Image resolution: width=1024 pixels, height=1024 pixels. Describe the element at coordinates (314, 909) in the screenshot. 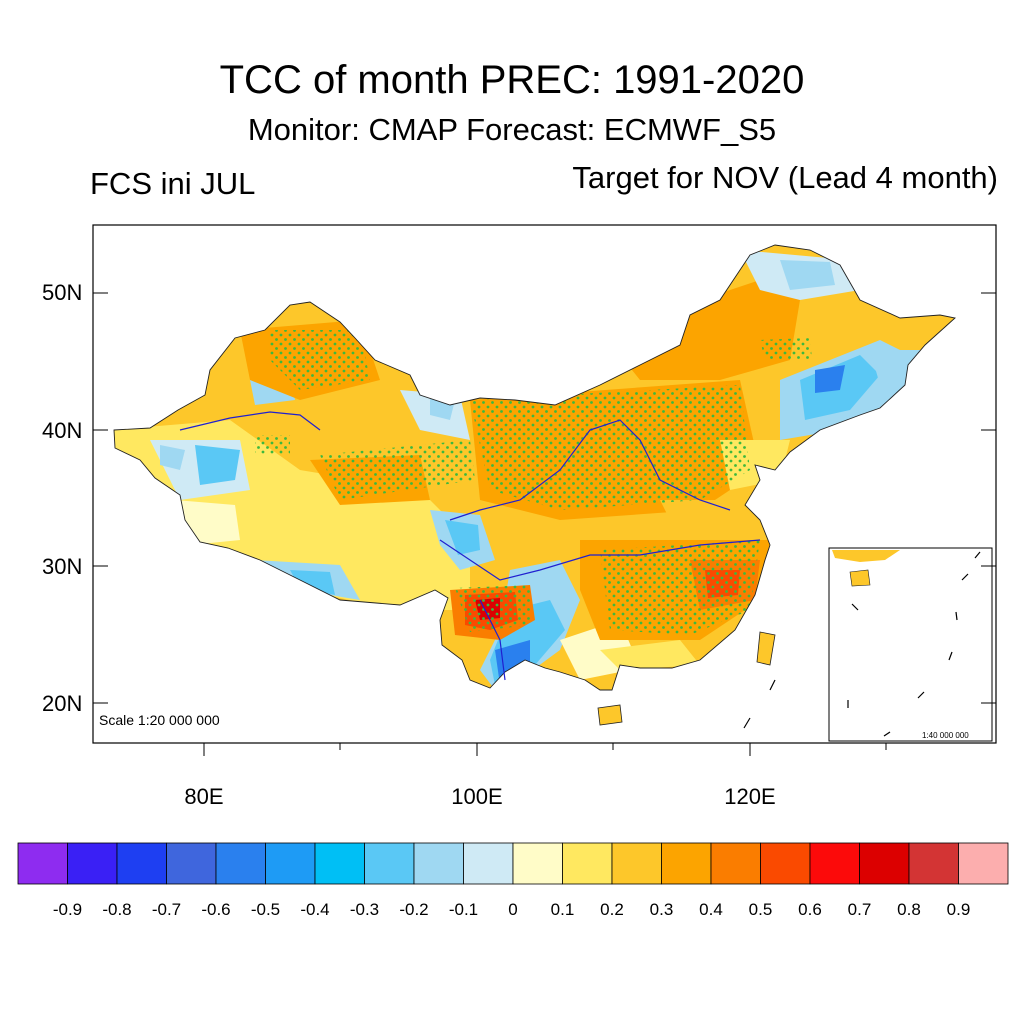

I see `colorbar-tick-label: -0.4` at that location.